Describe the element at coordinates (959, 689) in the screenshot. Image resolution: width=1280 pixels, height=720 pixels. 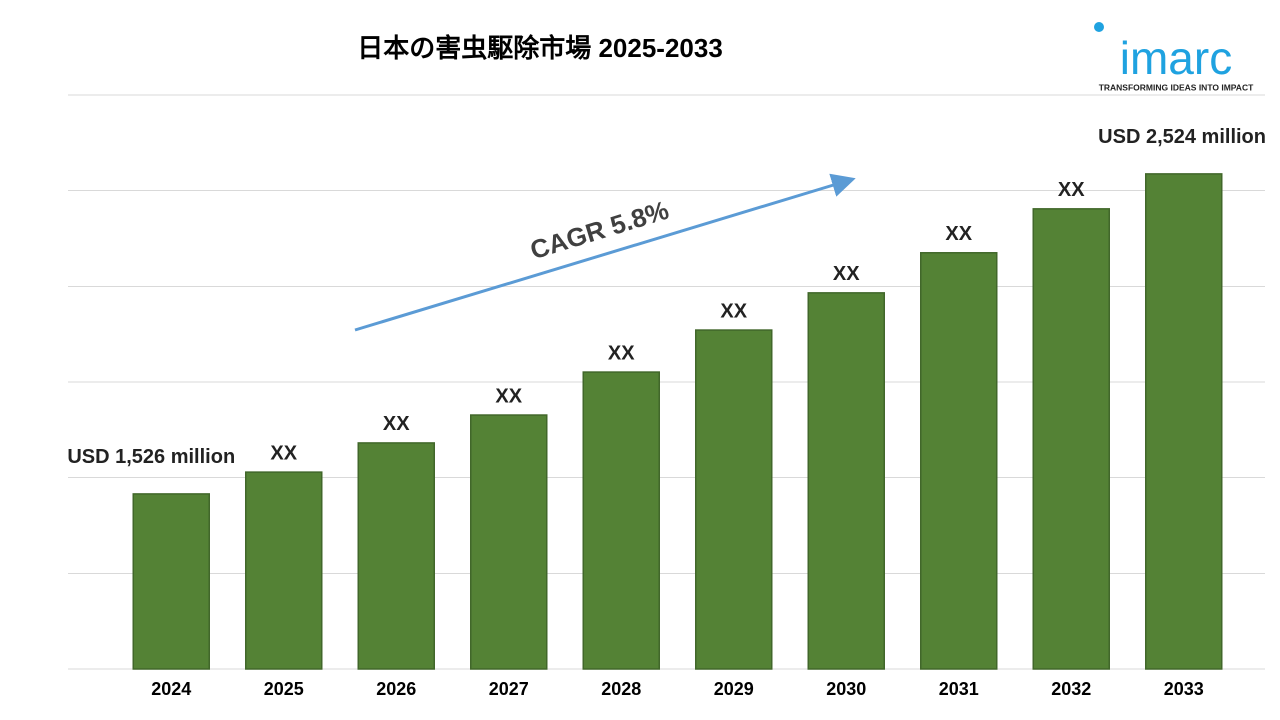
I see `x-tick-label: 2031` at that location.